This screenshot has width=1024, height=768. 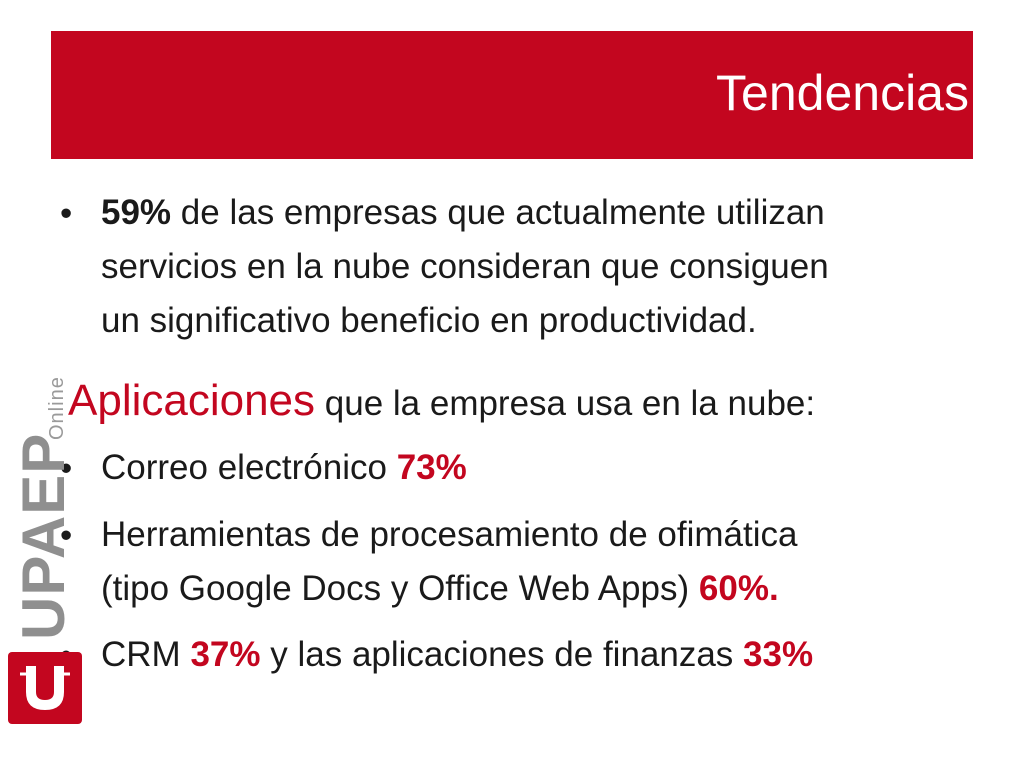 I want to click on item-label: y las aplicaciones de finanzas, so click(x=502, y=654).